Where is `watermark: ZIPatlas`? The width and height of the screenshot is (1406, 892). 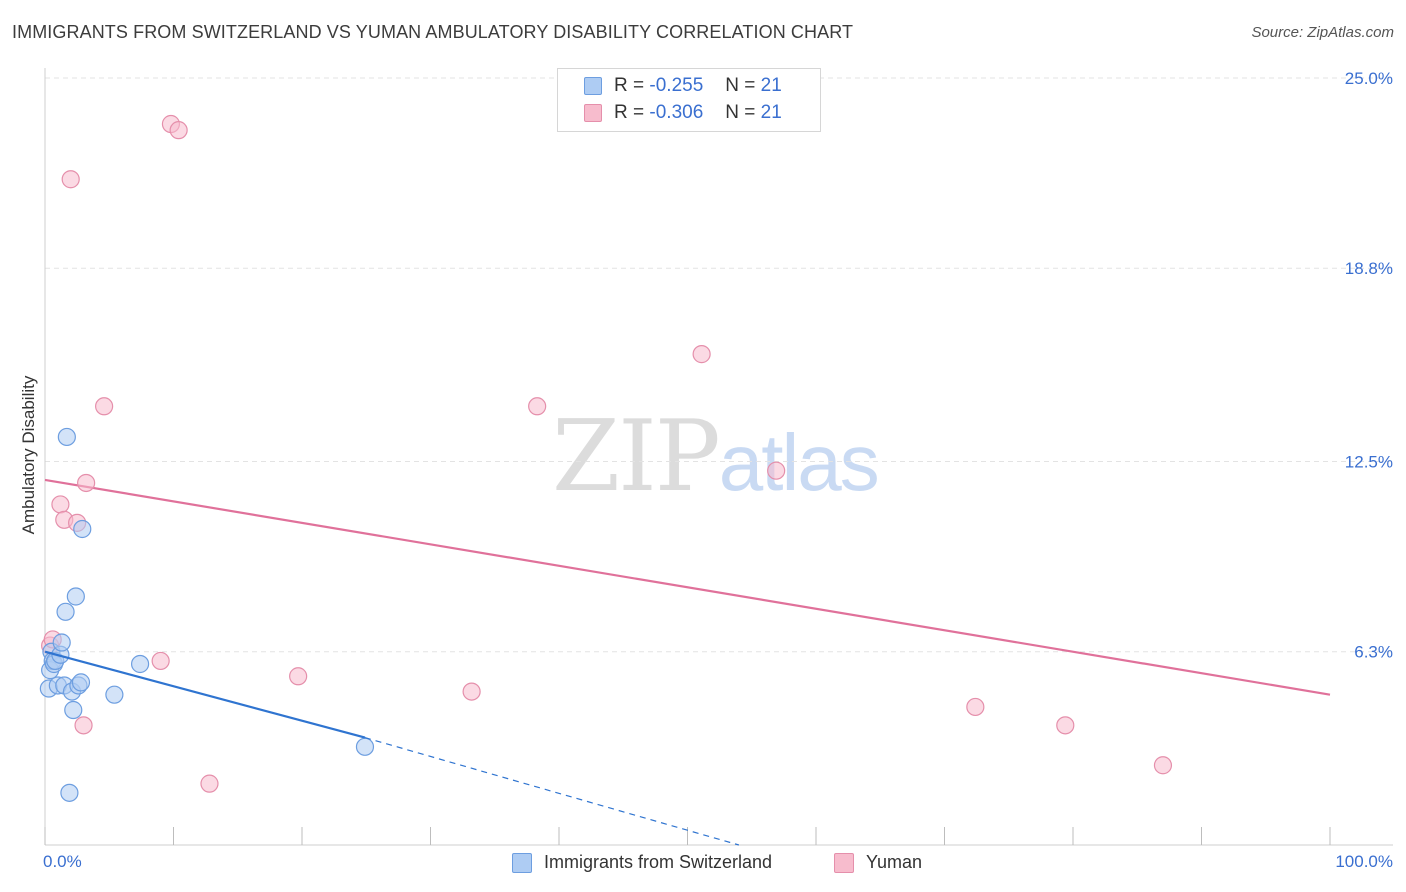 watermark: ZIPatlas is located at coordinates (716, 457).